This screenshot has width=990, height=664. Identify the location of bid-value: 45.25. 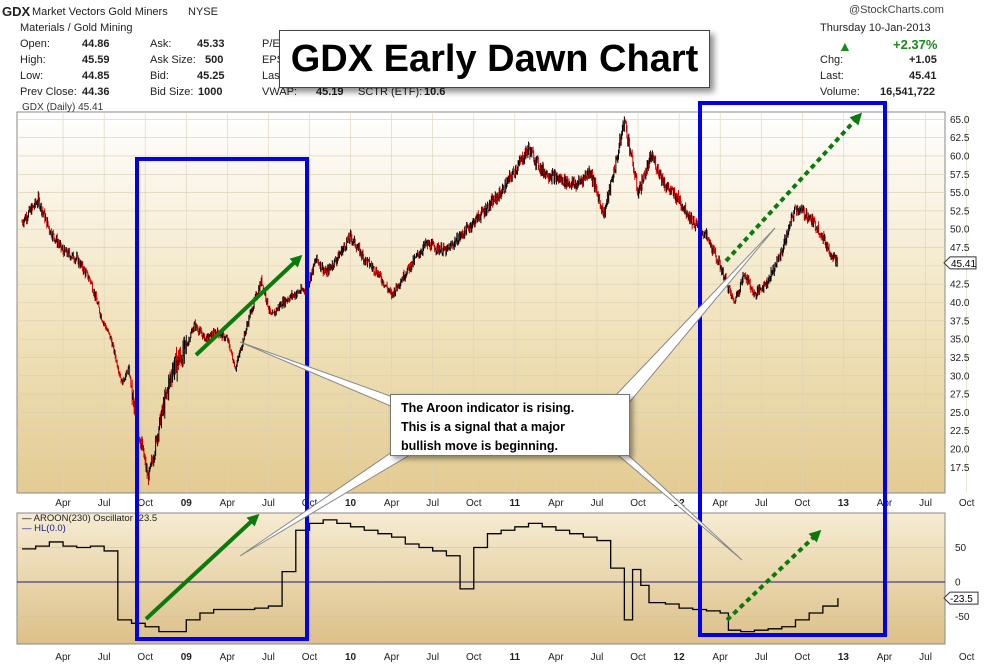
(211, 76).